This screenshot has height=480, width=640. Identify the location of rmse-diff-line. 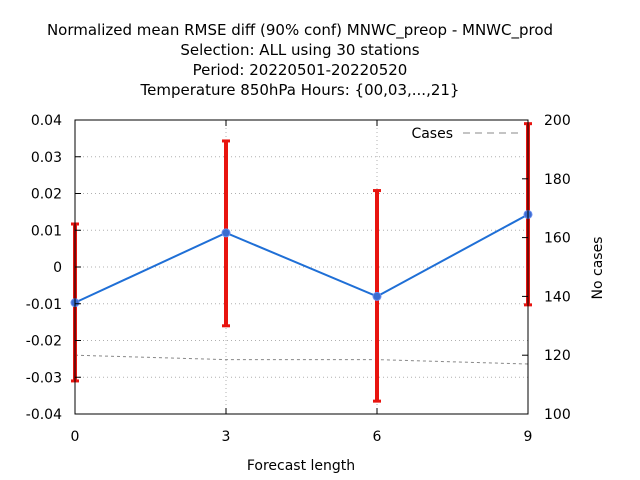
(301, 258).